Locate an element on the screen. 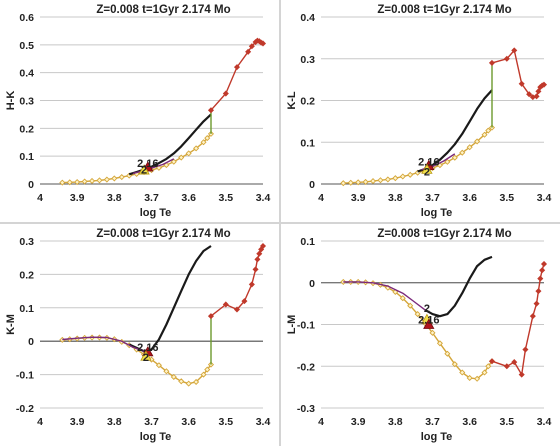  y-tick-label: 0.4 is located at coordinates (26, 74).